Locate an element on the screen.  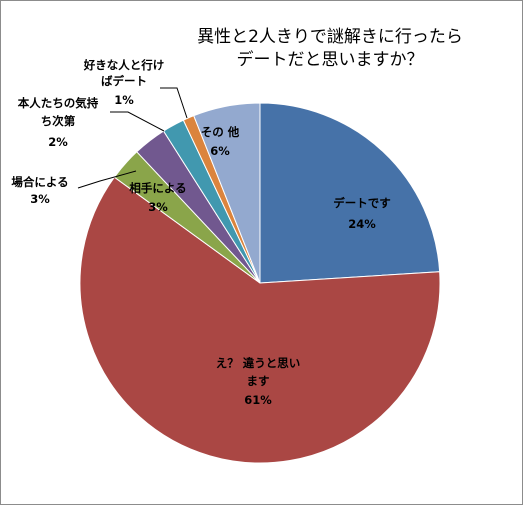
slice-label-6: その 他 is located at coordinates (220, 132).